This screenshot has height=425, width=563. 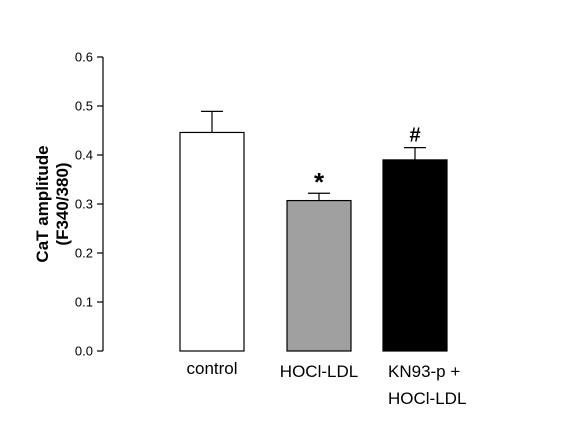 What do you see at coordinates (84, 204) in the screenshot?
I see `y-tick-label: 0.3` at bounding box center [84, 204].